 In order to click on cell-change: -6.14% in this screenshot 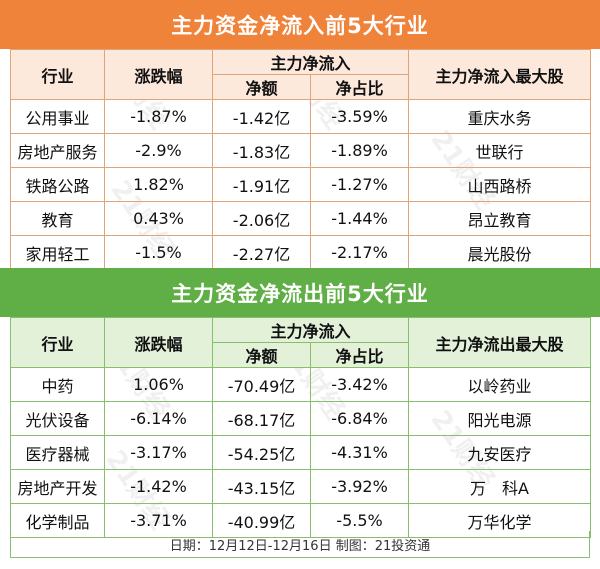, I will do `click(158, 418)`.